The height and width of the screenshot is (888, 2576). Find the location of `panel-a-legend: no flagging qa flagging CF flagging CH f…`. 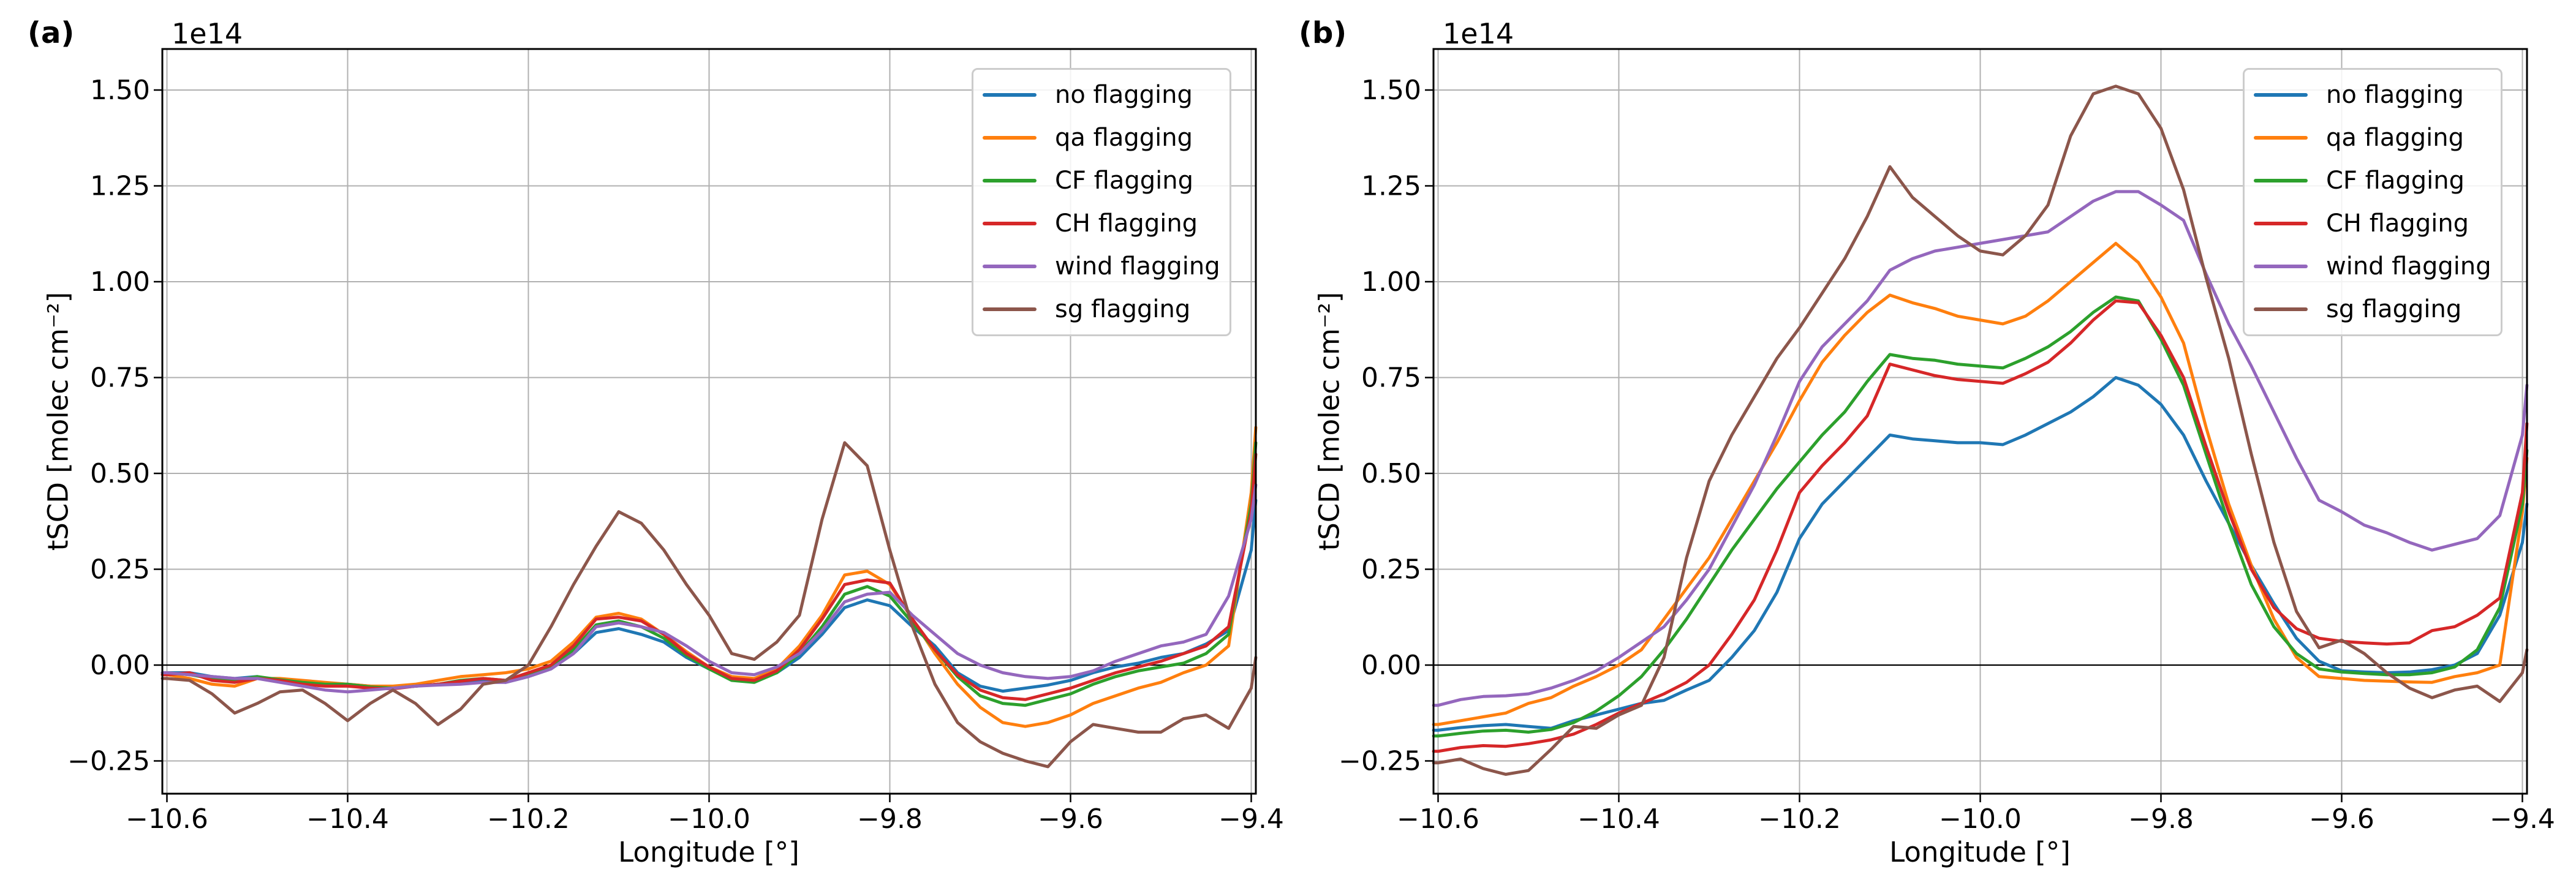

panel-a-legend: no flagging qa flagging CF flagging CH f… is located at coordinates (1101, 202).